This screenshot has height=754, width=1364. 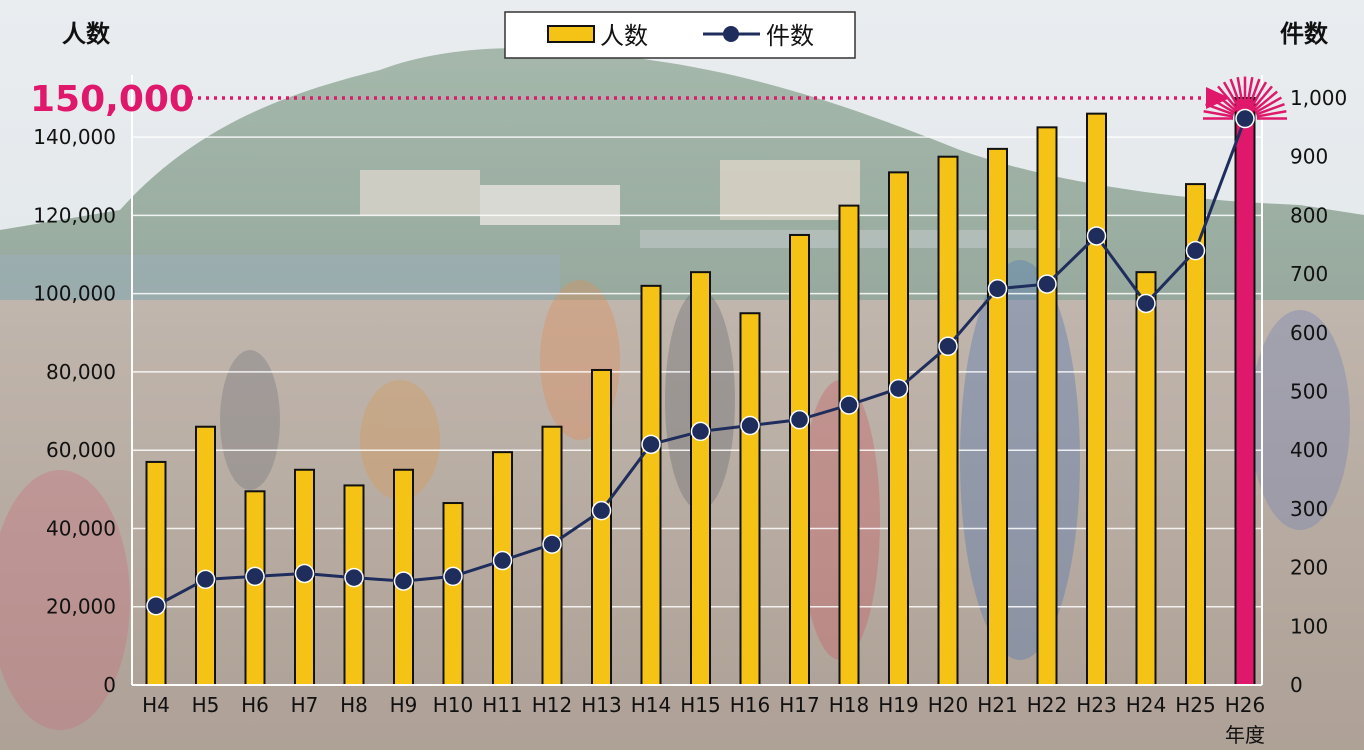 What do you see at coordinates (404, 705) in the screenshot?
I see `x-tick-label: H9` at bounding box center [404, 705].